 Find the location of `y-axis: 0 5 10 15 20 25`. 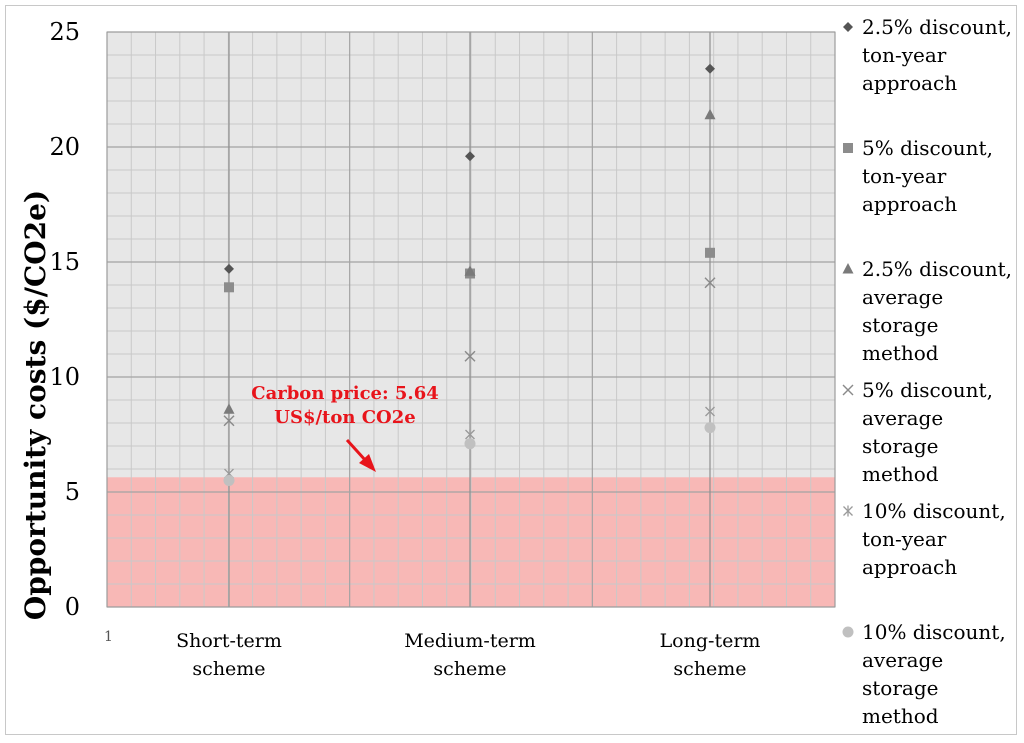

y-axis: 0 5 10 15 20 25 is located at coordinates (64, 319).